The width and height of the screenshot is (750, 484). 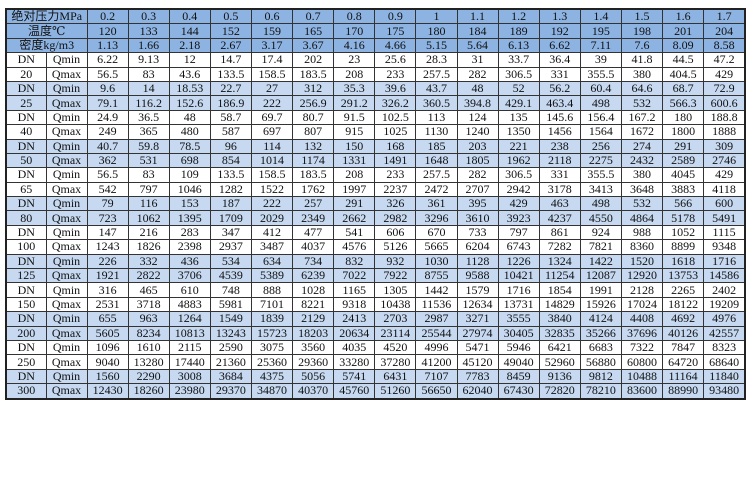 What do you see at coordinates (642, 261) in the screenshot?
I see `qmin-cell: 1520` at bounding box center [642, 261].